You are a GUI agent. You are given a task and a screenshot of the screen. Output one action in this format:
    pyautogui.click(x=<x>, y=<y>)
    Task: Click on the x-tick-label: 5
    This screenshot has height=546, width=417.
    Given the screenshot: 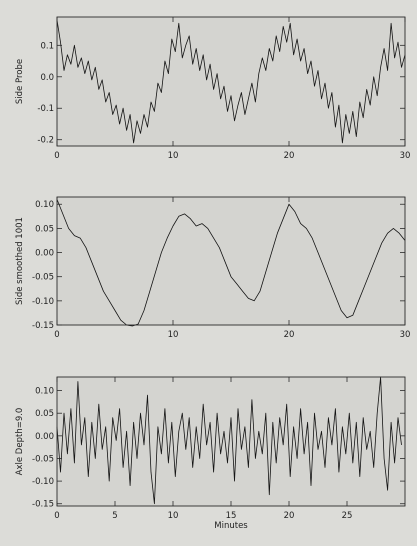 What is the action you would take?
    pyautogui.click(x=114, y=516)
    